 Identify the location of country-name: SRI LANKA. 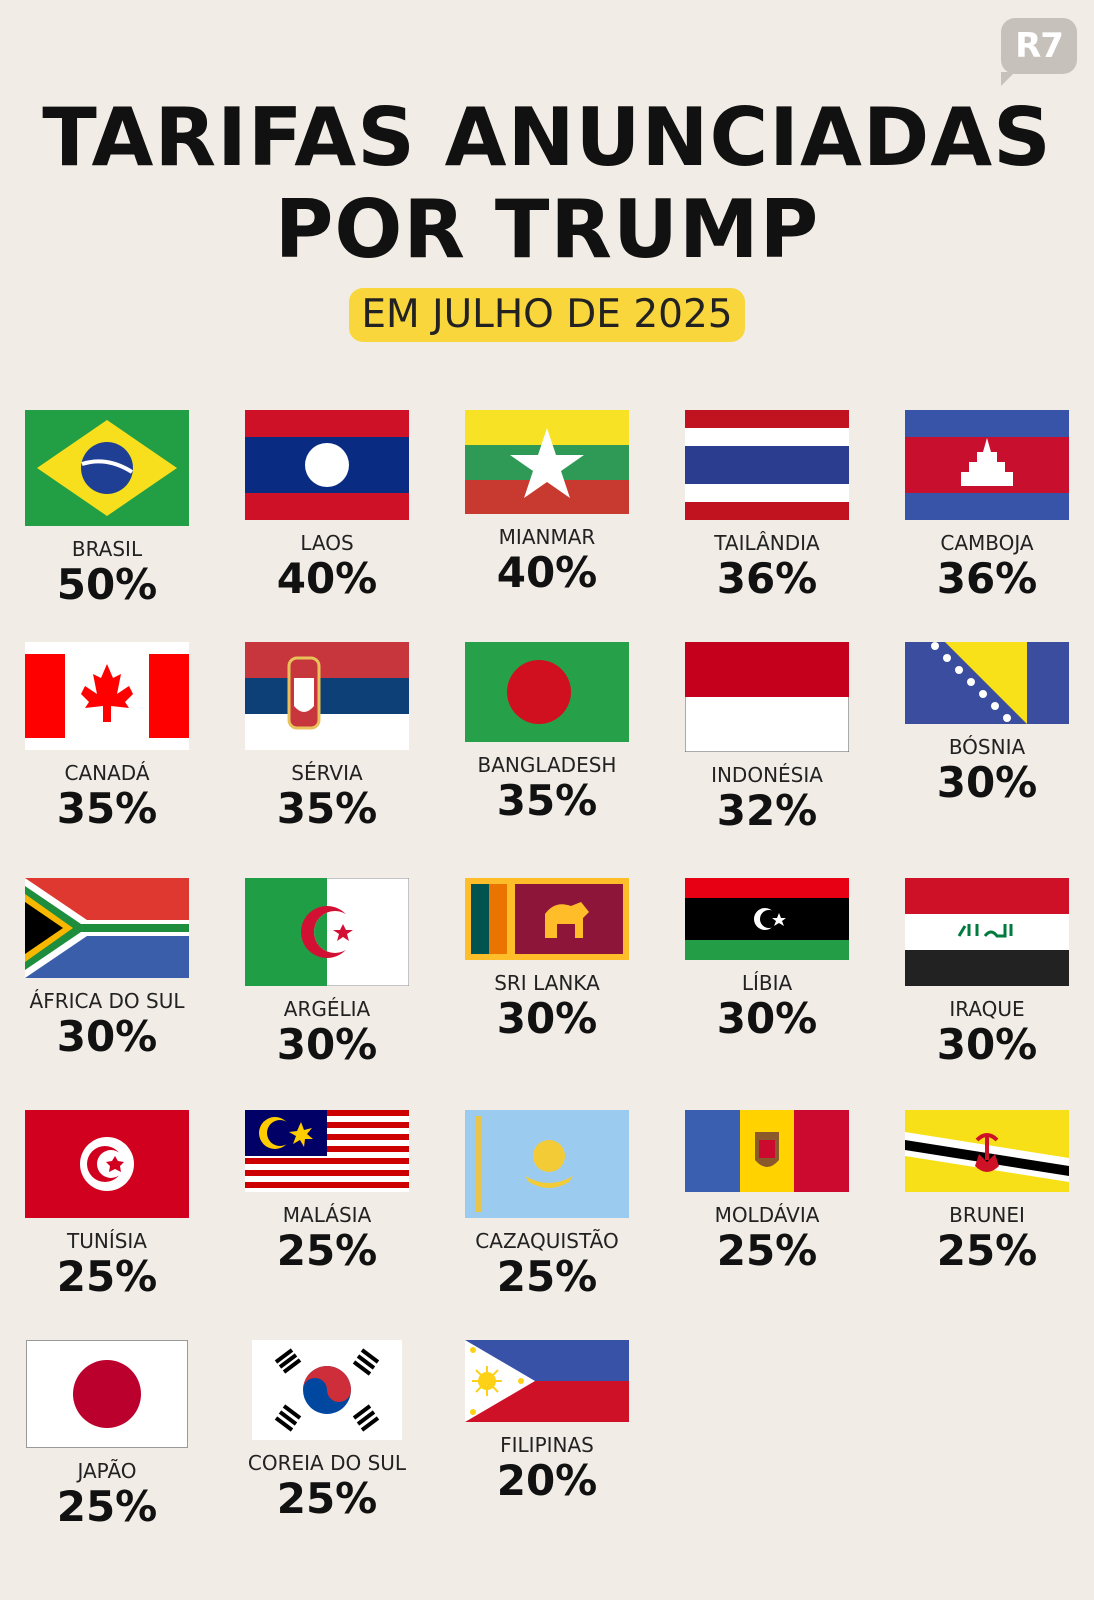
(547, 983).